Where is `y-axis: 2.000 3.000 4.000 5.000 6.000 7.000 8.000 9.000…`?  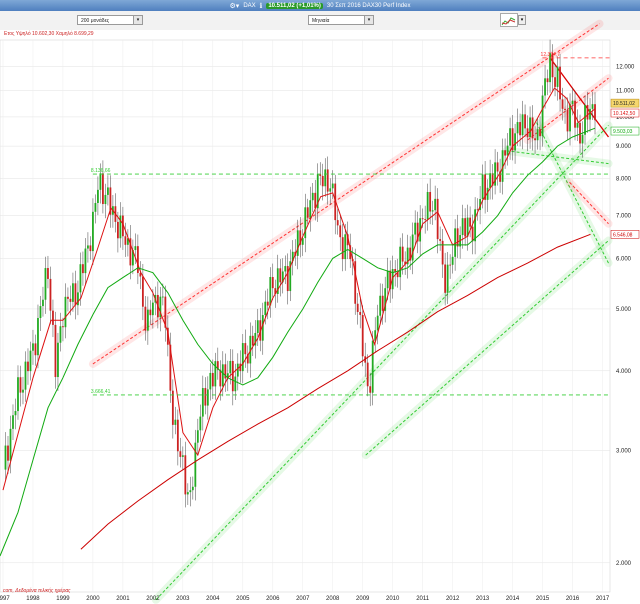 y-axis: 2.000 3.000 4.000 5.000 6.000 7.000 8.000 9.000… is located at coordinates (625, 315).